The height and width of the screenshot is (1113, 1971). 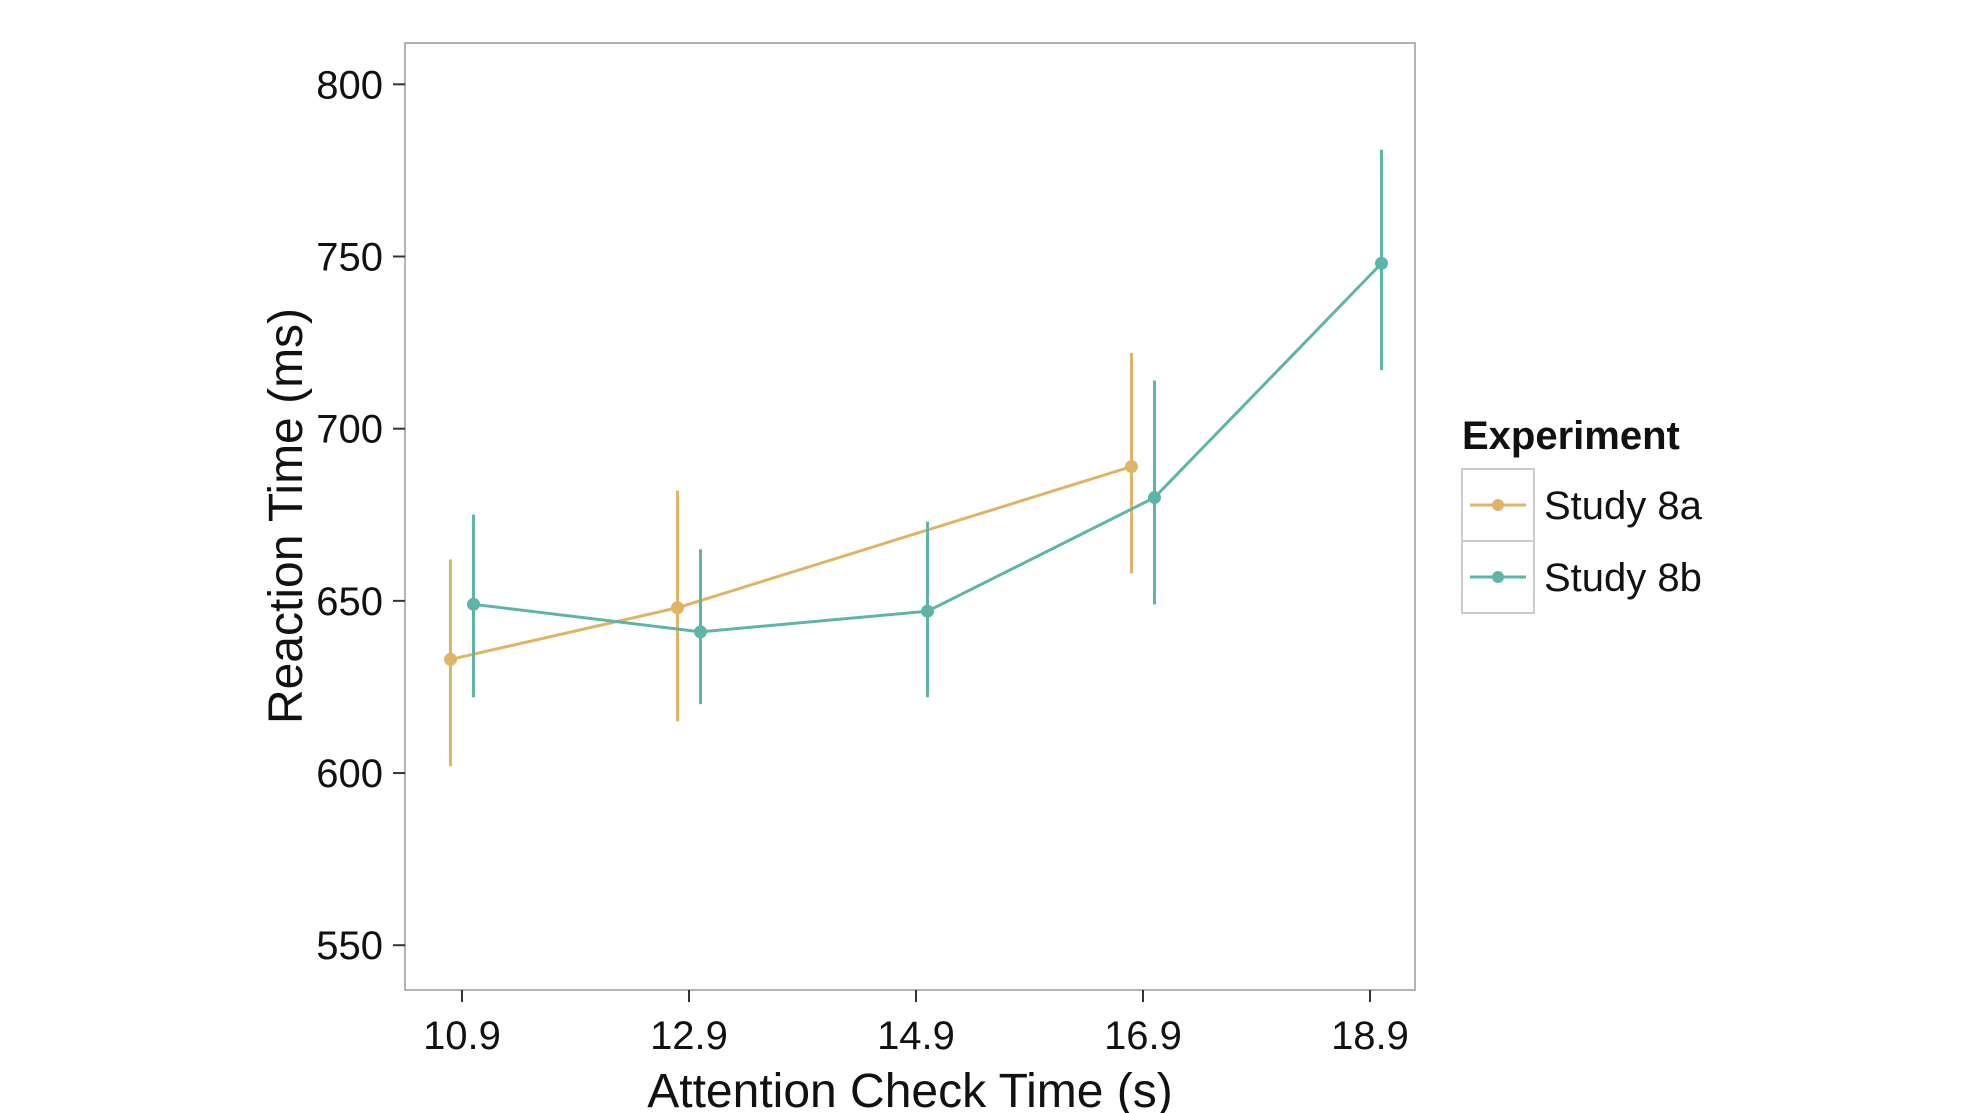 What do you see at coordinates (1623, 506) in the screenshot?
I see `legend-label: Study 8a` at bounding box center [1623, 506].